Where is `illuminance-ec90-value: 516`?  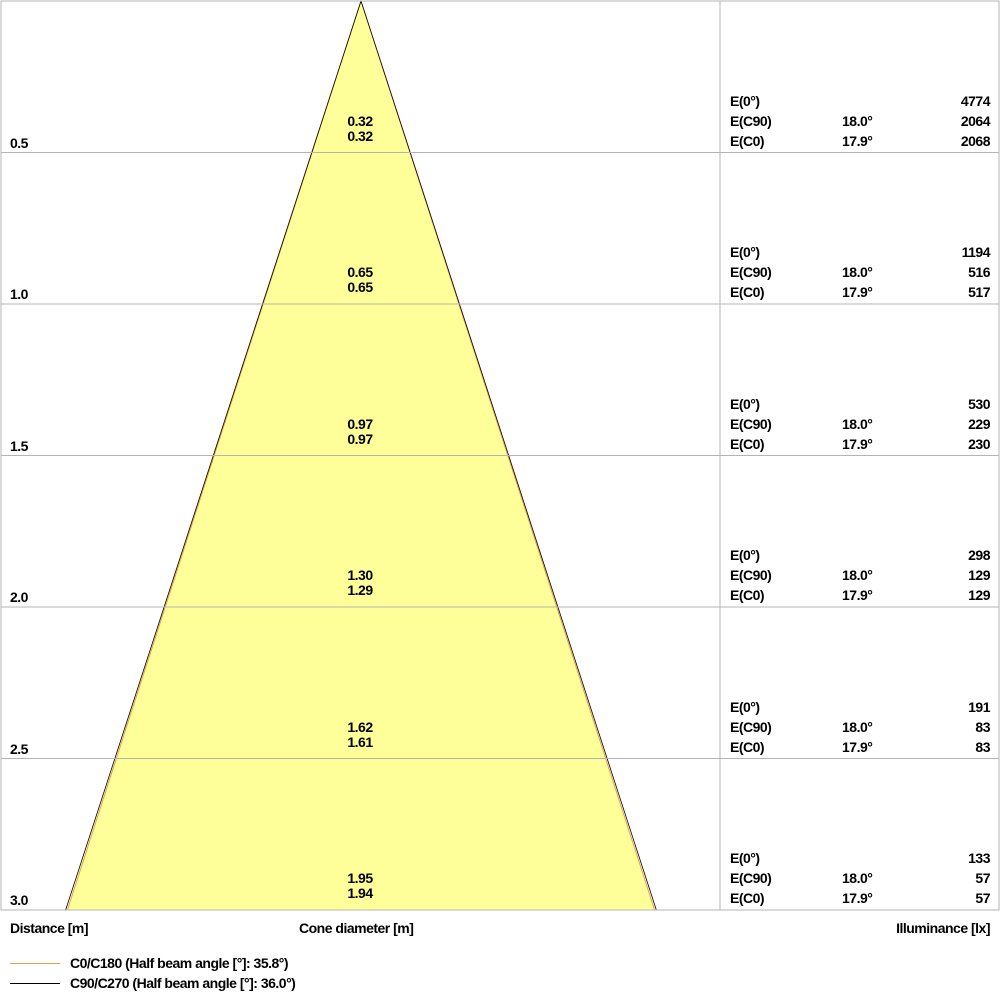
illuminance-ec90-value: 516 is located at coordinates (979, 272).